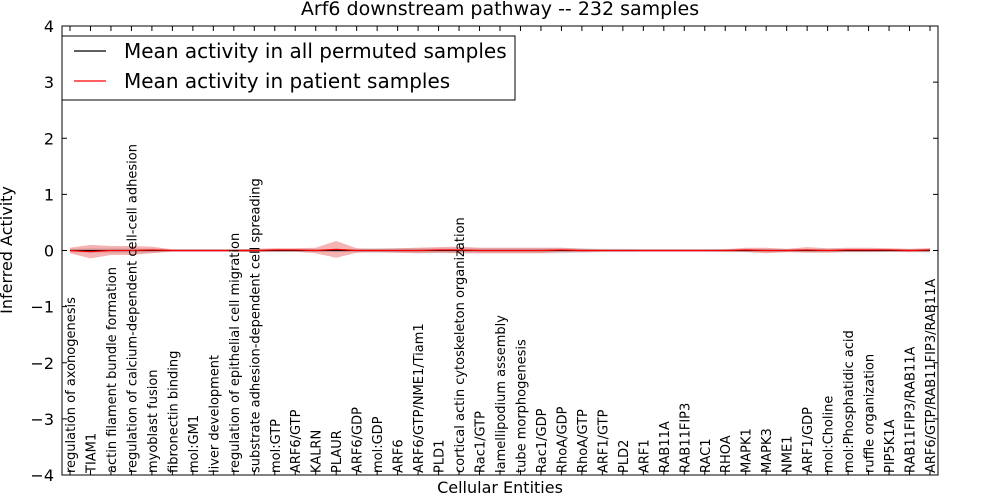  I want to click on y-tick-label: 4, so click(49, 26).